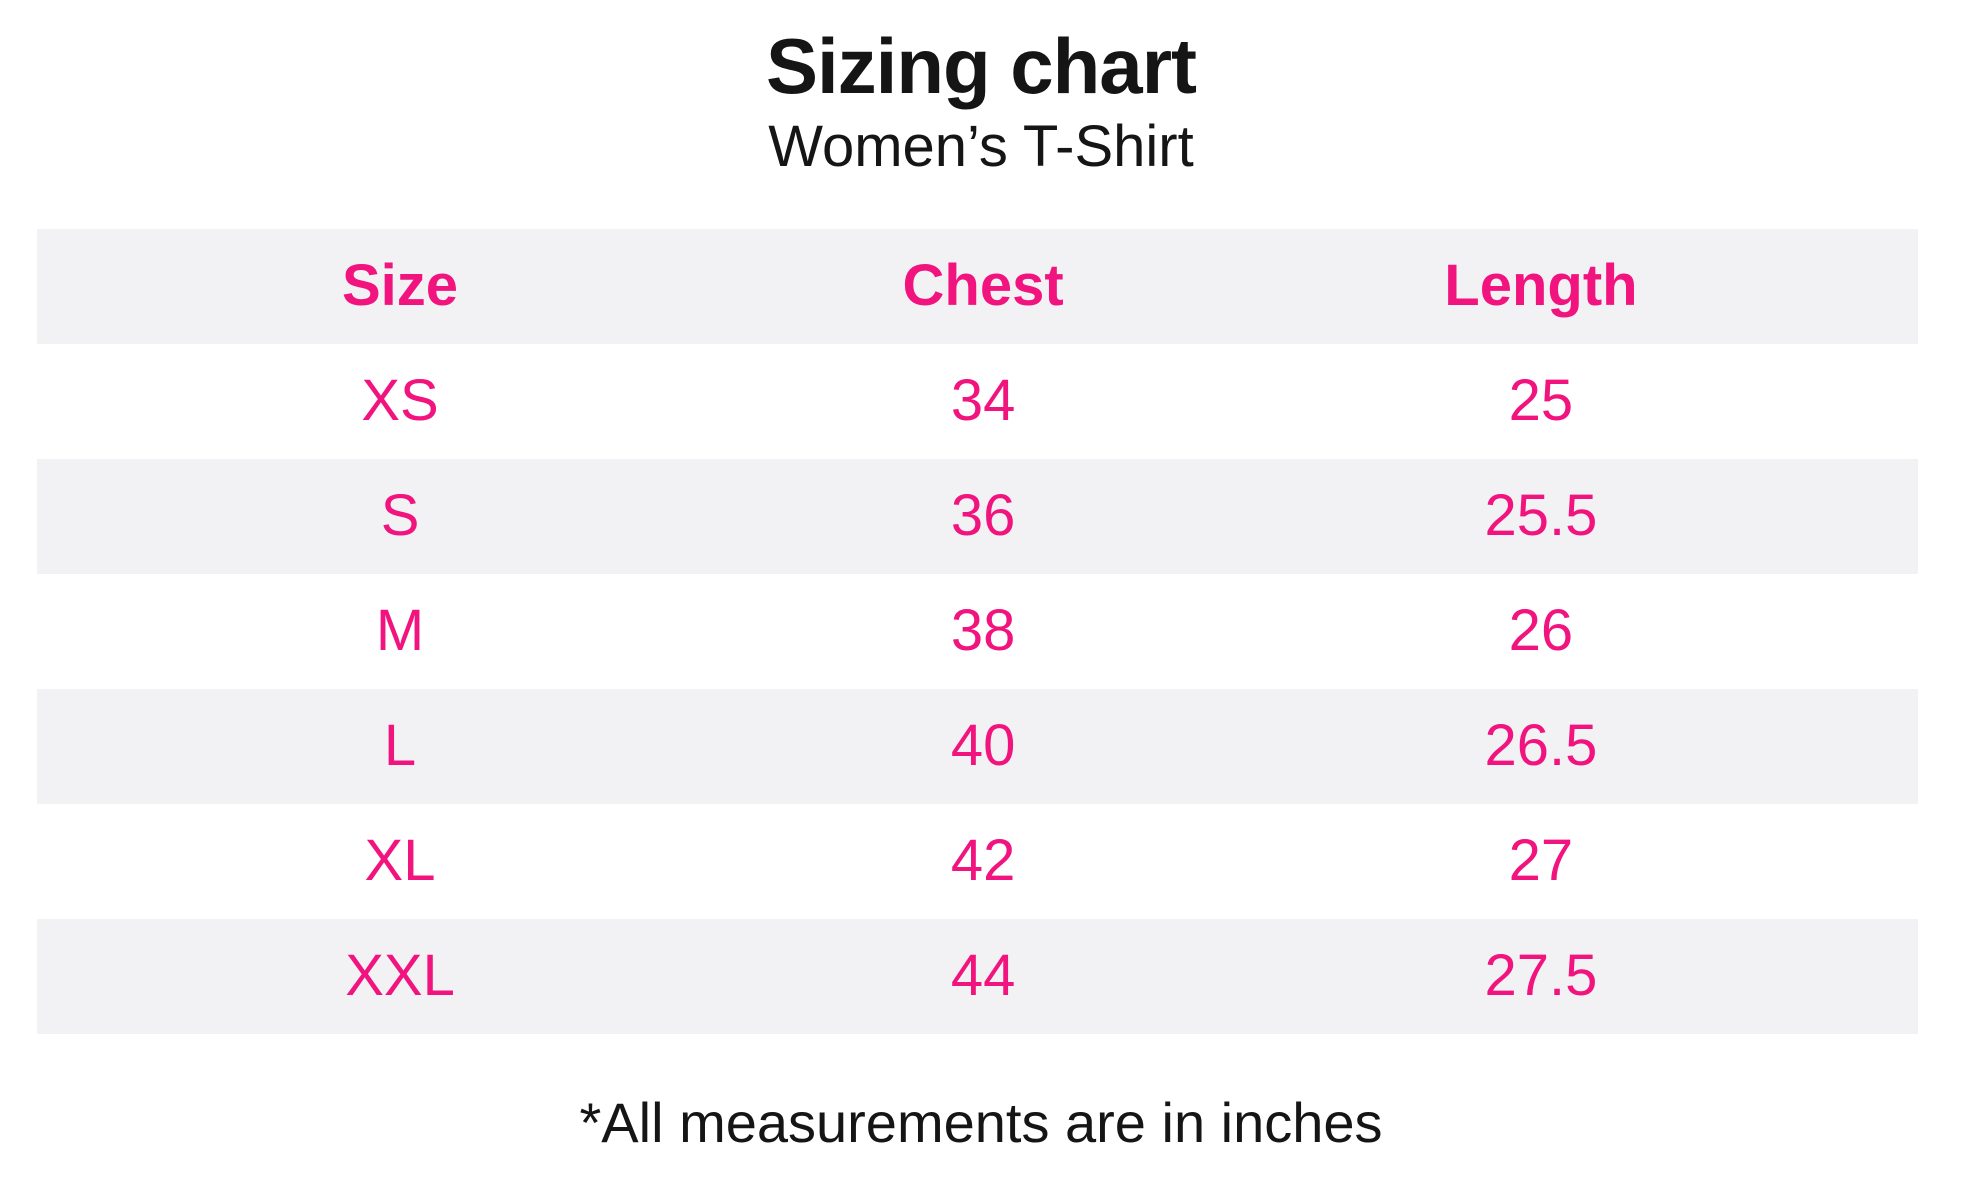  Describe the element at coordinates (983, 976) in the screenshot. I see `chest-value: 44` at that location.